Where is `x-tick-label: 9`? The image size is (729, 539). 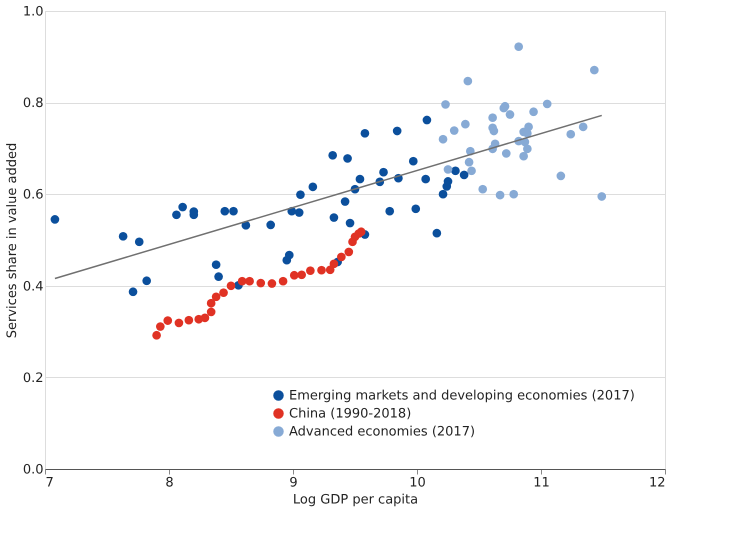
x-tick-label: 9 is located at coordinates (293, 483).